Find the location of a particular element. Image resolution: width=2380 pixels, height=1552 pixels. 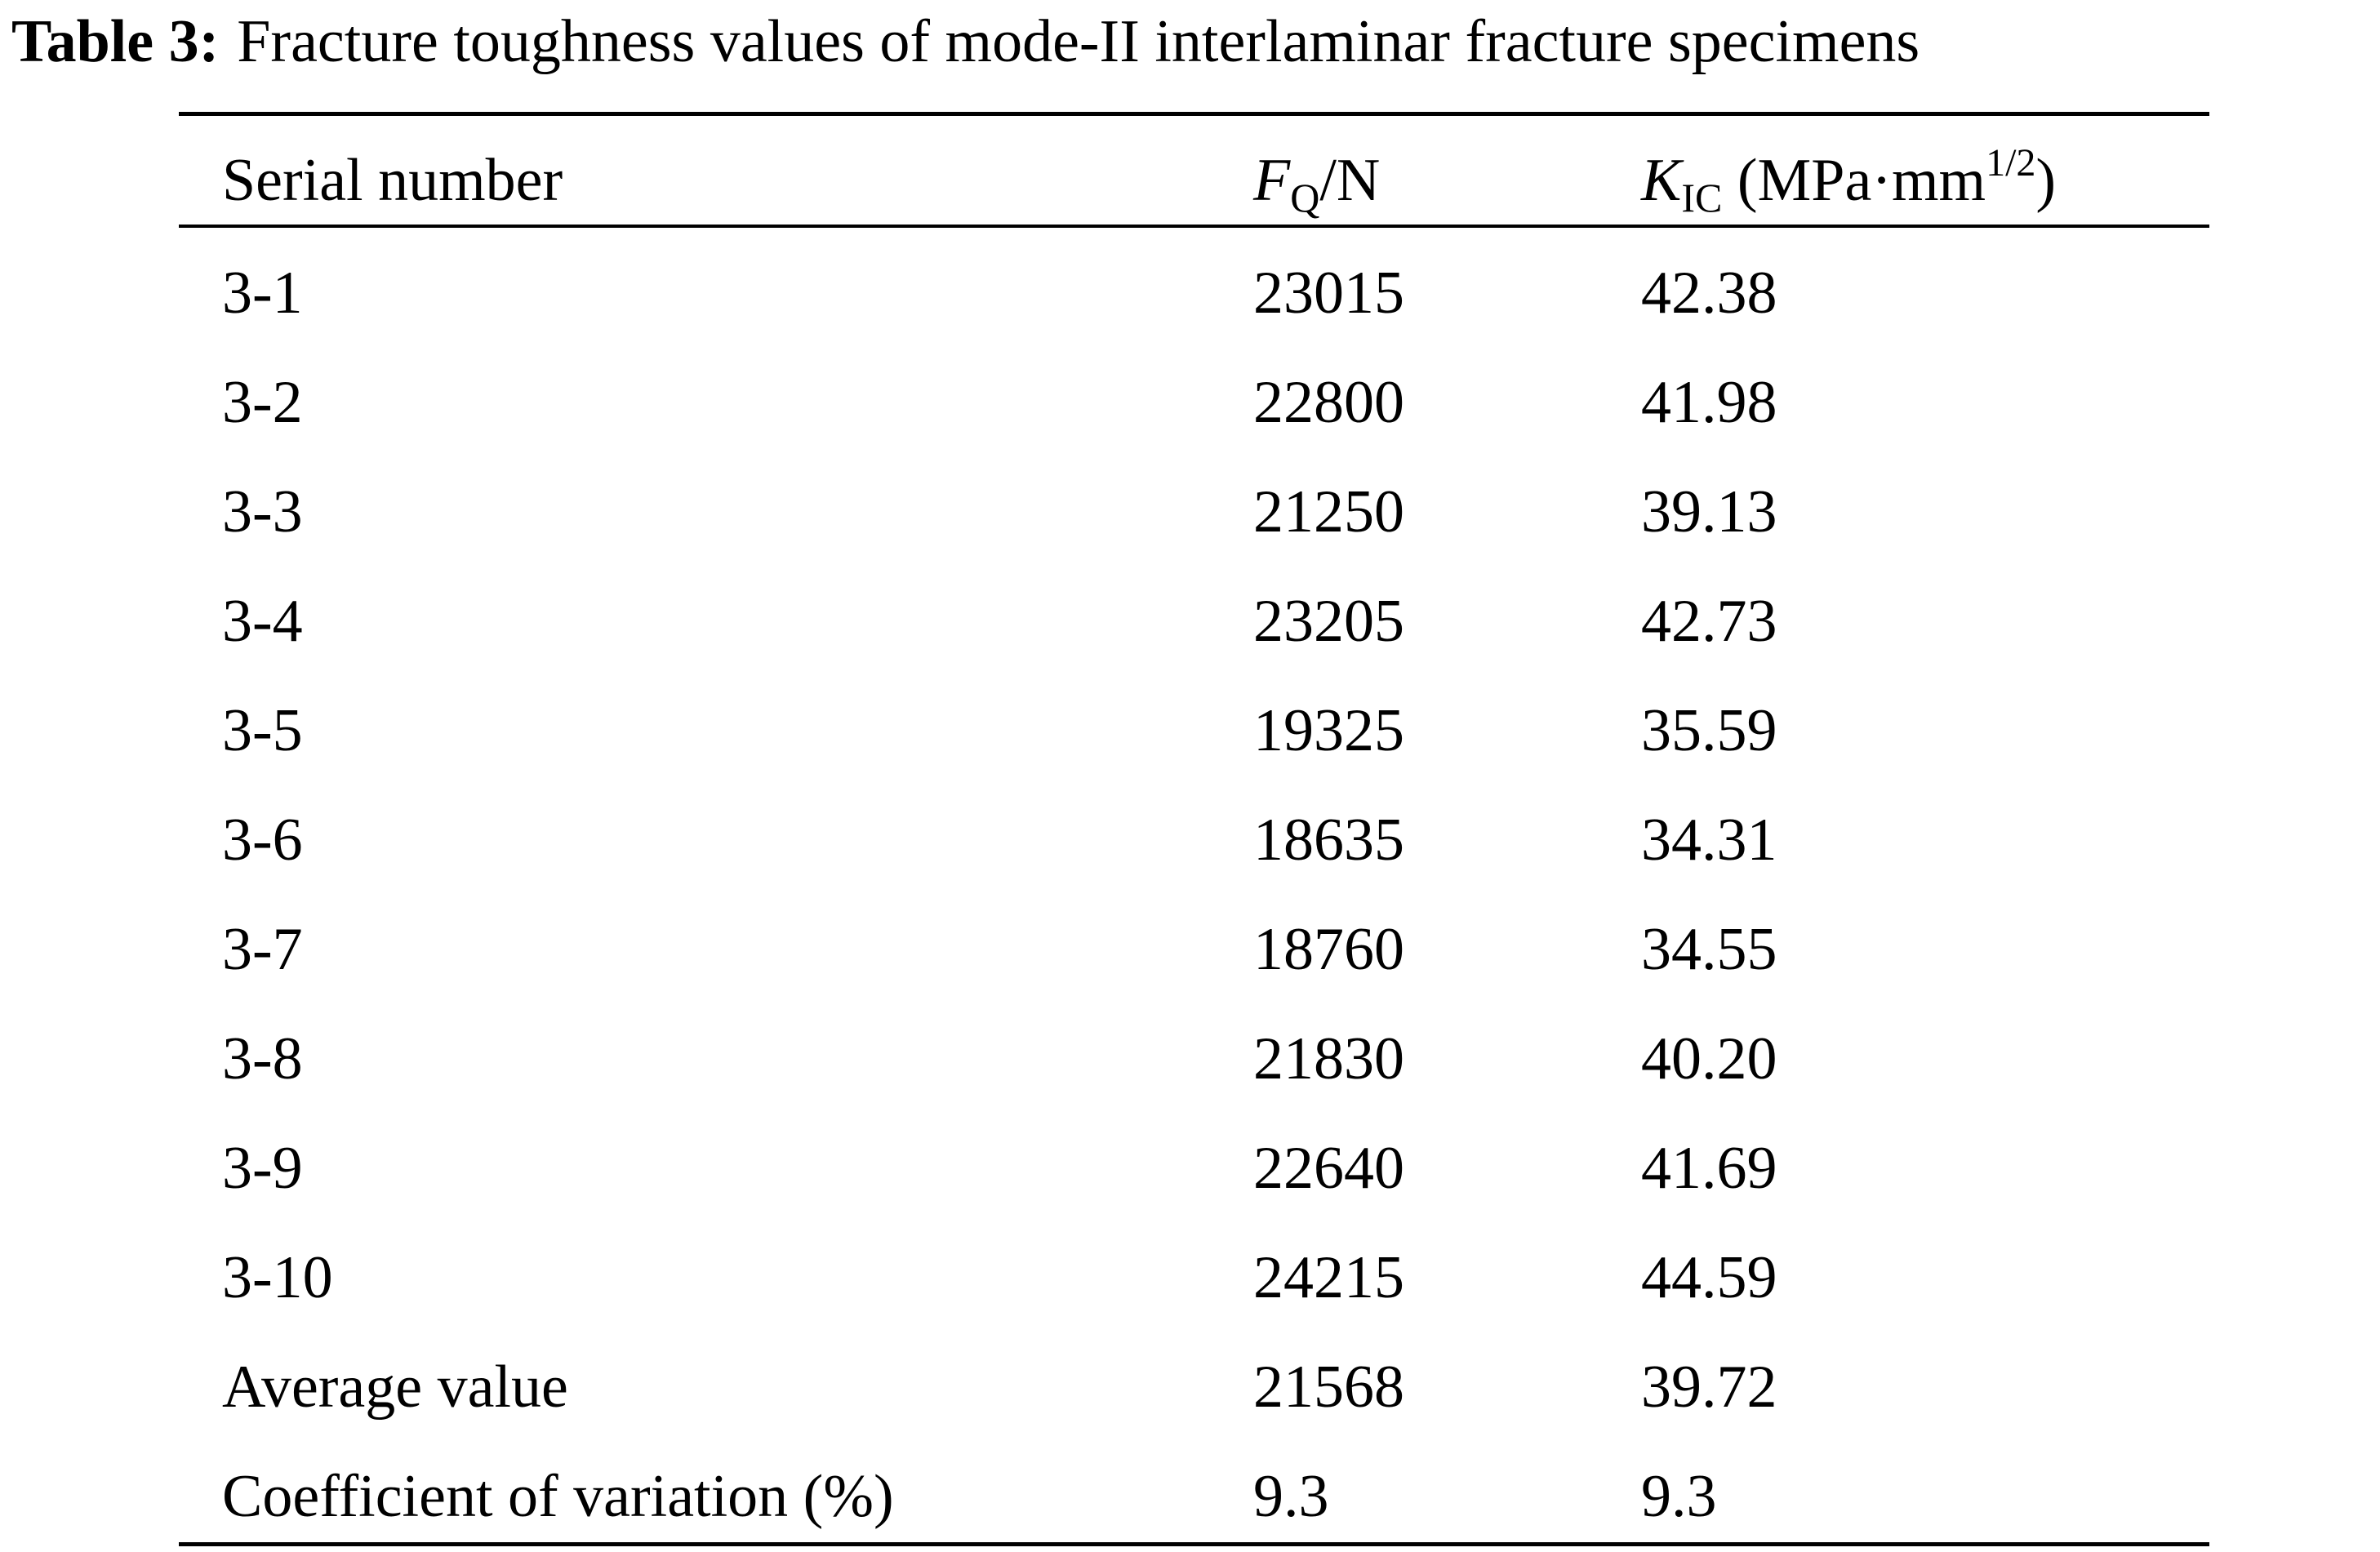

cell-kic: 9.3 is located at coordinates (1679, 1497).